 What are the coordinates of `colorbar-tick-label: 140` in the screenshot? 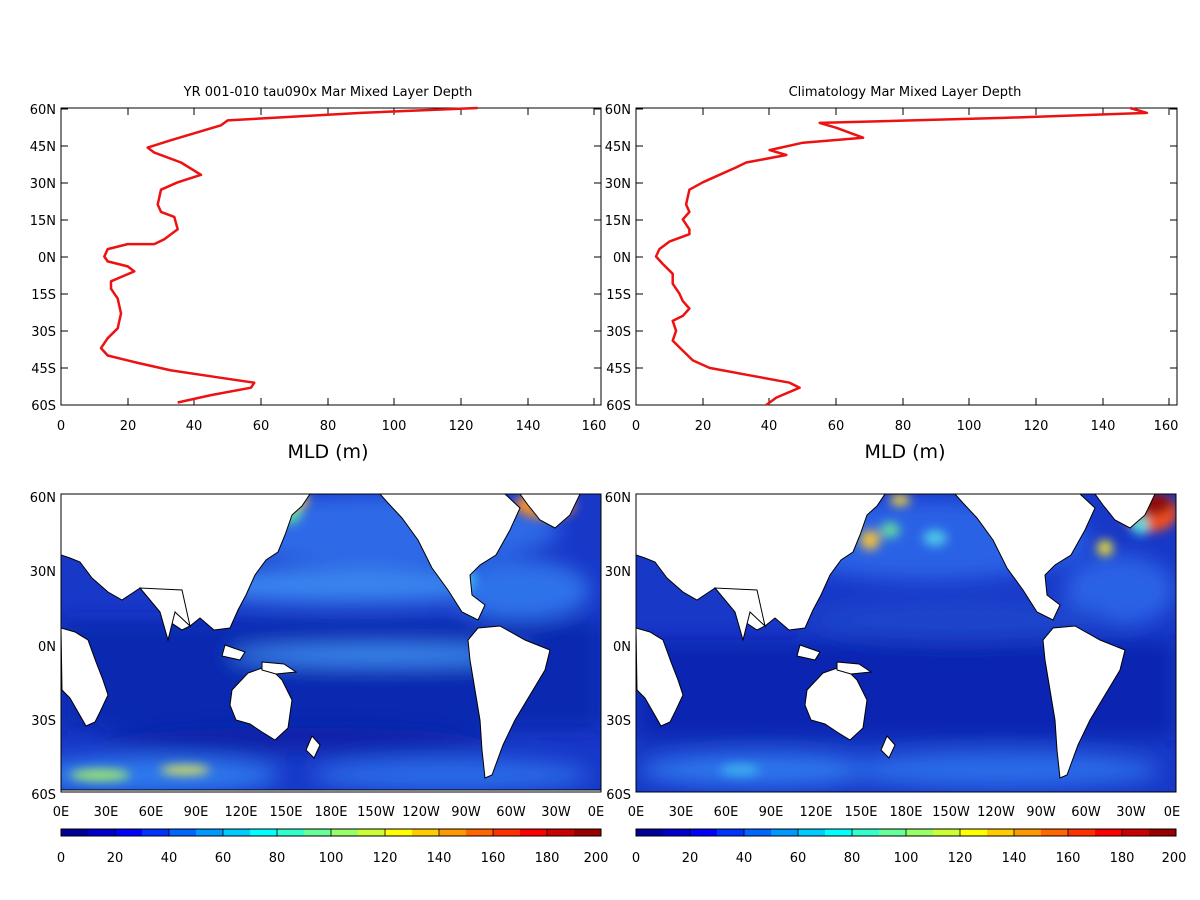 It's located at (1014, 858).